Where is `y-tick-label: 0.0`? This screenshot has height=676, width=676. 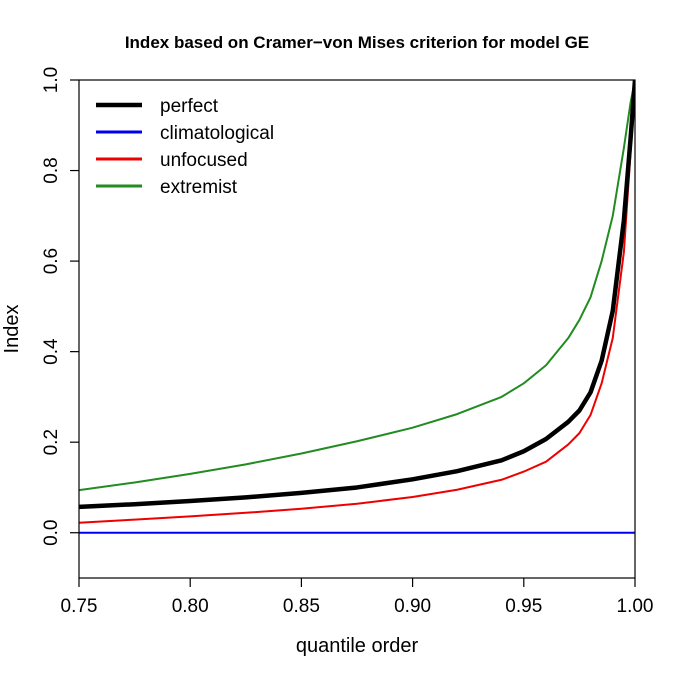 y-tick-label: 0.0 is located at coordinates (51, 533).